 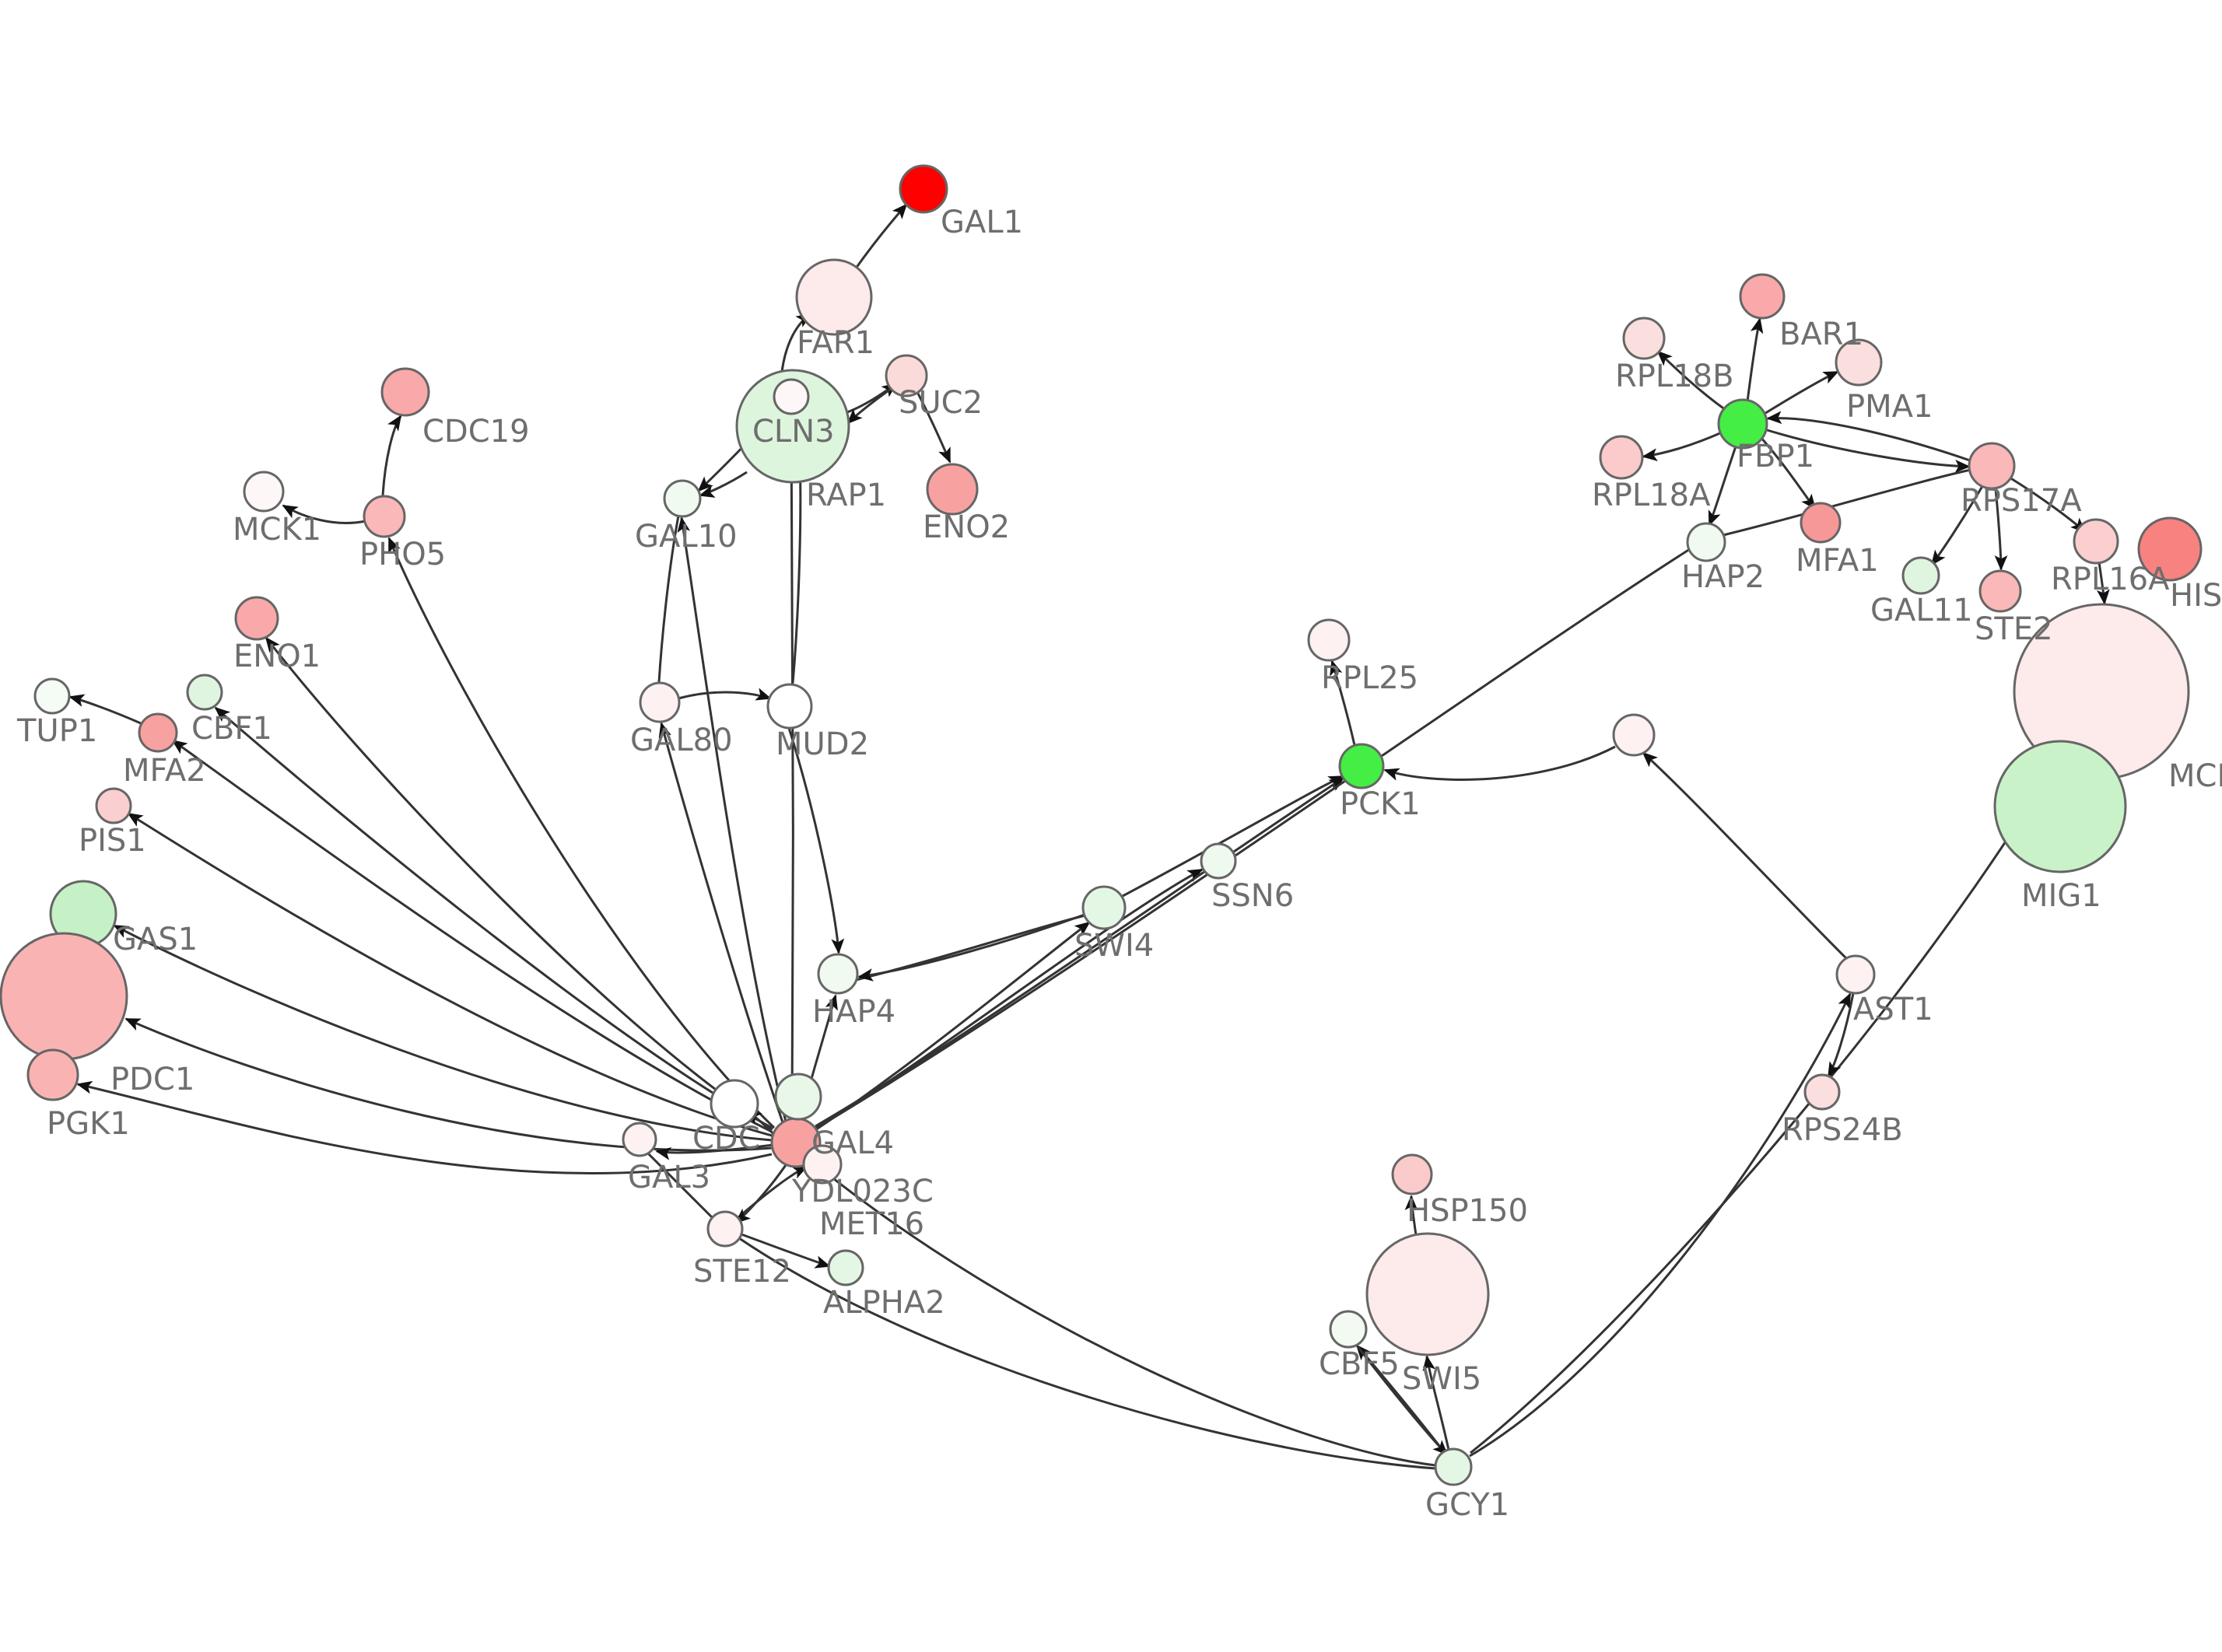 What do you see at coordinates (52, 696) in the screenshot?
I see `node-tup1` at bounding box center [52, 696].